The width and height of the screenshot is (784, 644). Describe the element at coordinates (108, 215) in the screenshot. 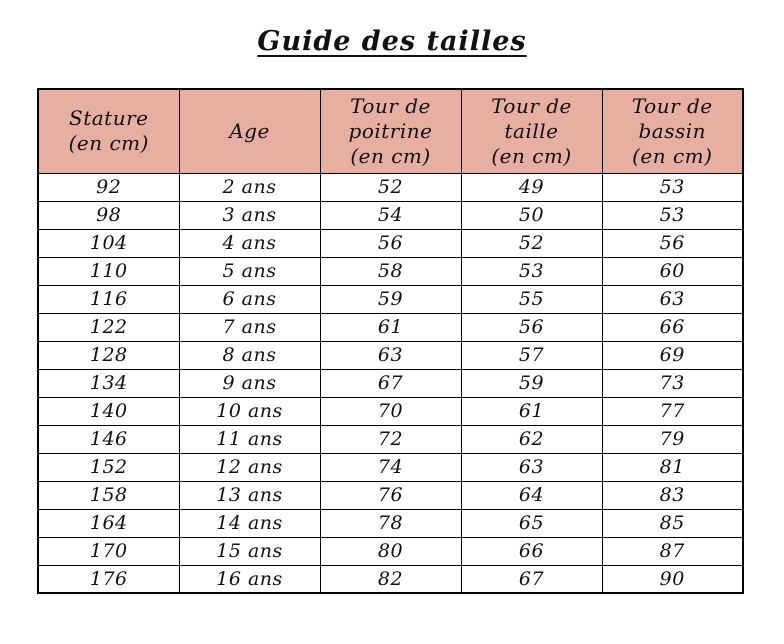

I see `table-cell: 98` at that location.